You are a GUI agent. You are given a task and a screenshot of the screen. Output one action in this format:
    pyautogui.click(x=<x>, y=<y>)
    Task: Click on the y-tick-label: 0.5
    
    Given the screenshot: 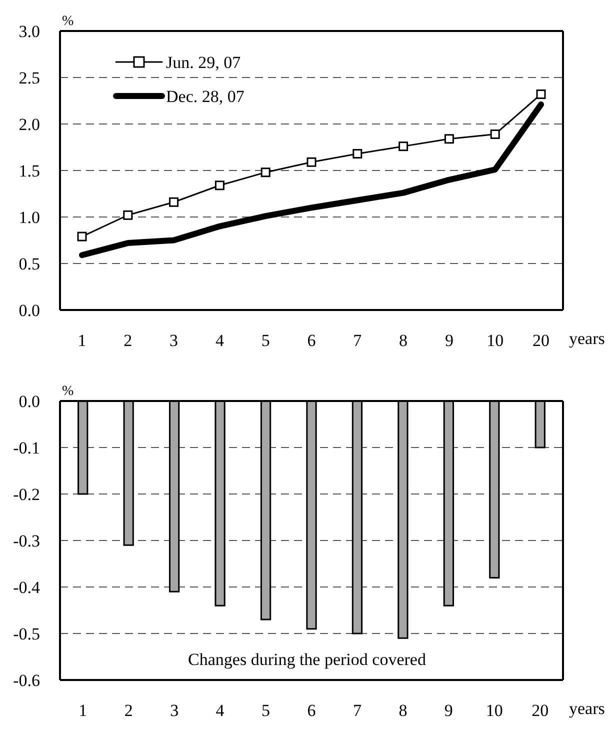 What is the action you would take?
    pyautogui.click(x=29, y=264)
    